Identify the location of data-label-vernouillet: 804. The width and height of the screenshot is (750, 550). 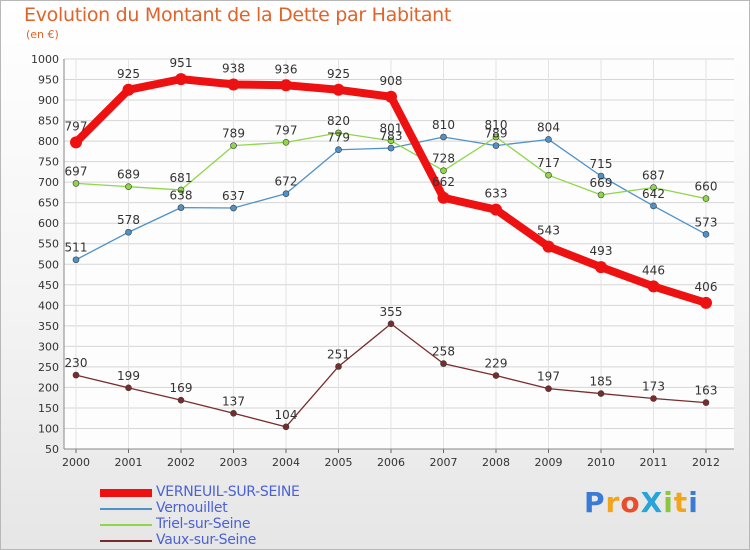
(548, 127).